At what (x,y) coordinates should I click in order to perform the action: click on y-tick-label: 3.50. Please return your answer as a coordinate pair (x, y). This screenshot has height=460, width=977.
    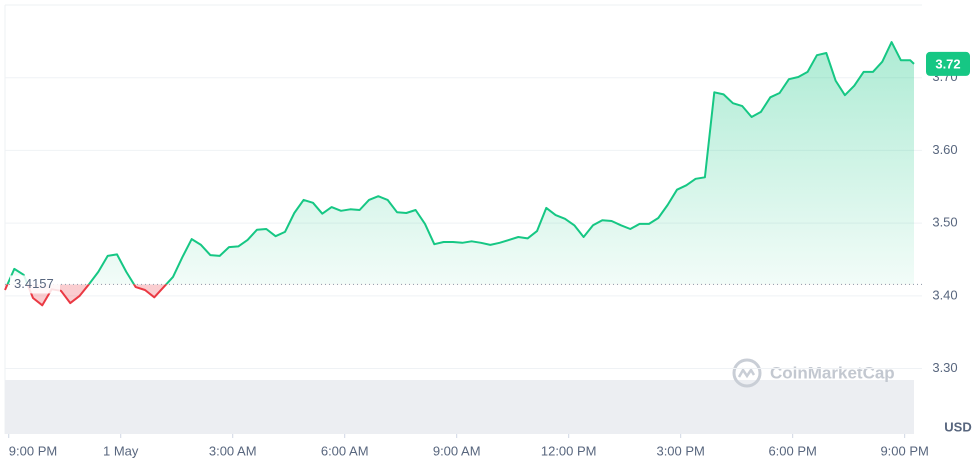
    Looking at the image, I should click on (944, 222).